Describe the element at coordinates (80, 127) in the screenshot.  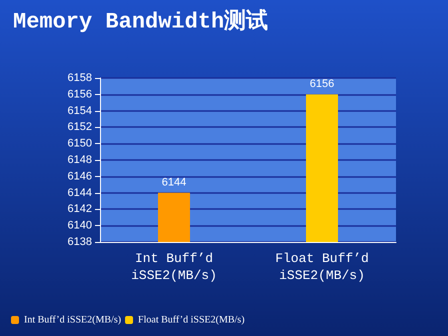
I see `y-tick-label: 6152` at that location.